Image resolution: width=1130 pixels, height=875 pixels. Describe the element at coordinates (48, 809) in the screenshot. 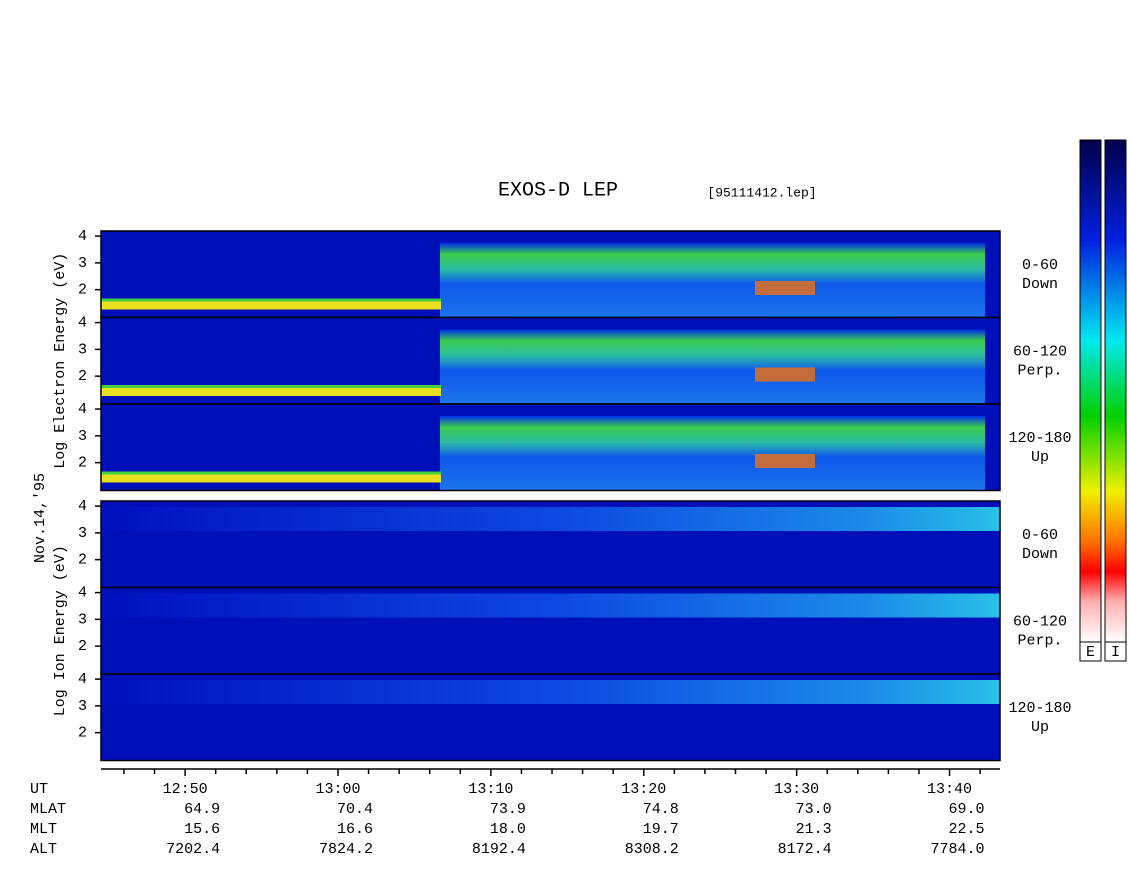

I see `ephemeris-name: MLAT` at that location.